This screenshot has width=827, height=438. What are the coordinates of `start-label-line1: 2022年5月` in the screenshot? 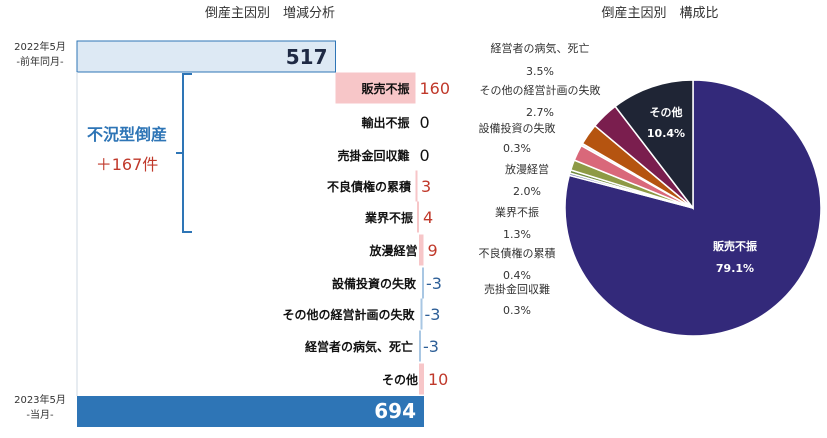 It's located at (40, 46).